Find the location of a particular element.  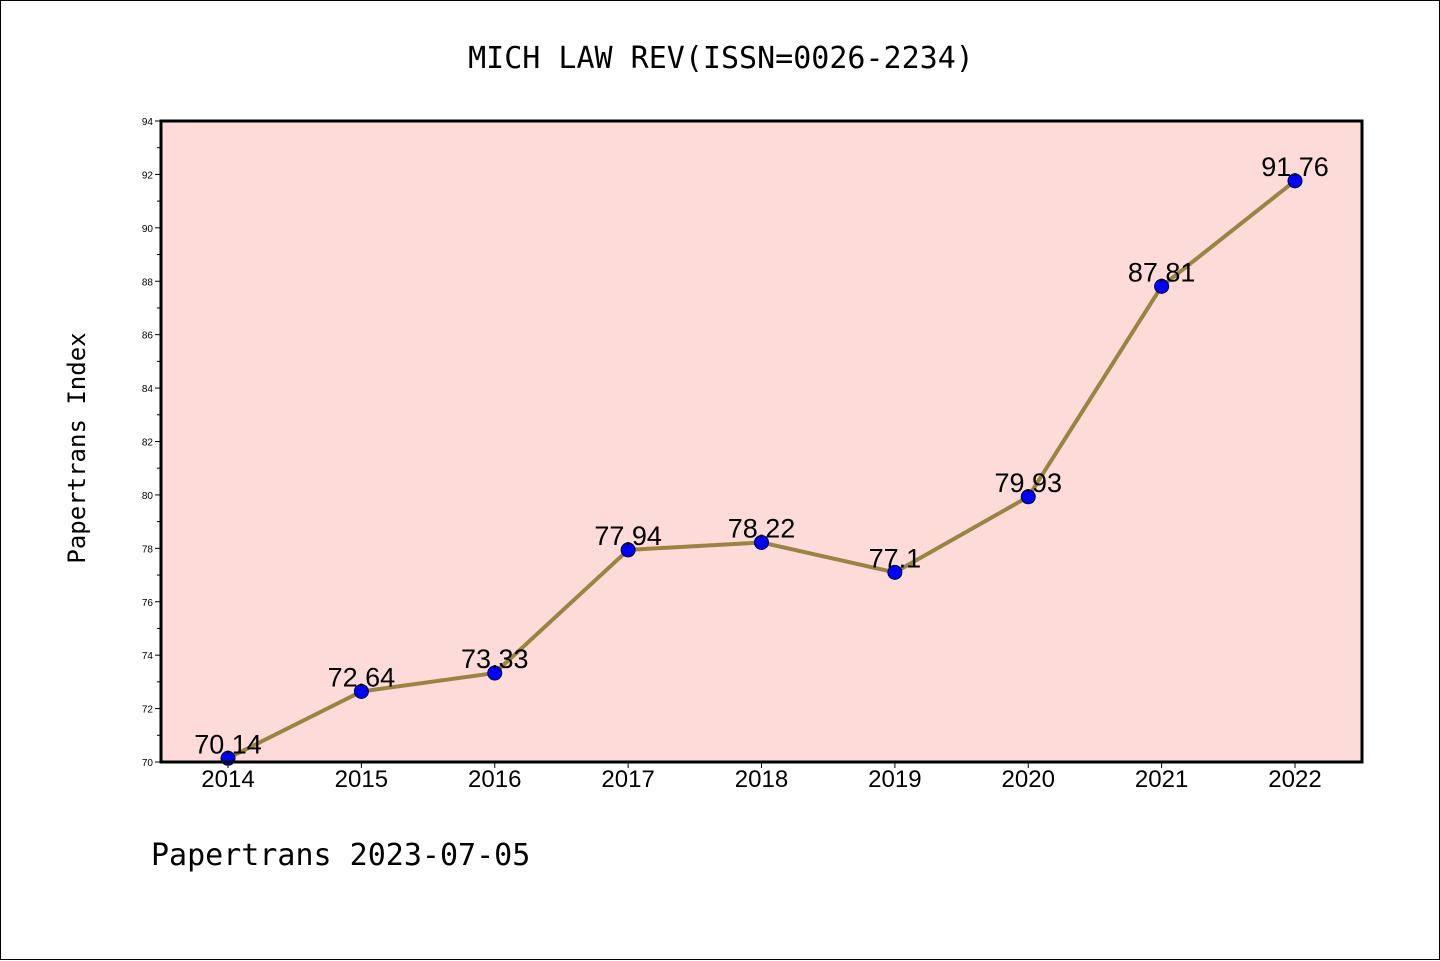

x-tick-label: 2018 is located at coordinates (761, 779).